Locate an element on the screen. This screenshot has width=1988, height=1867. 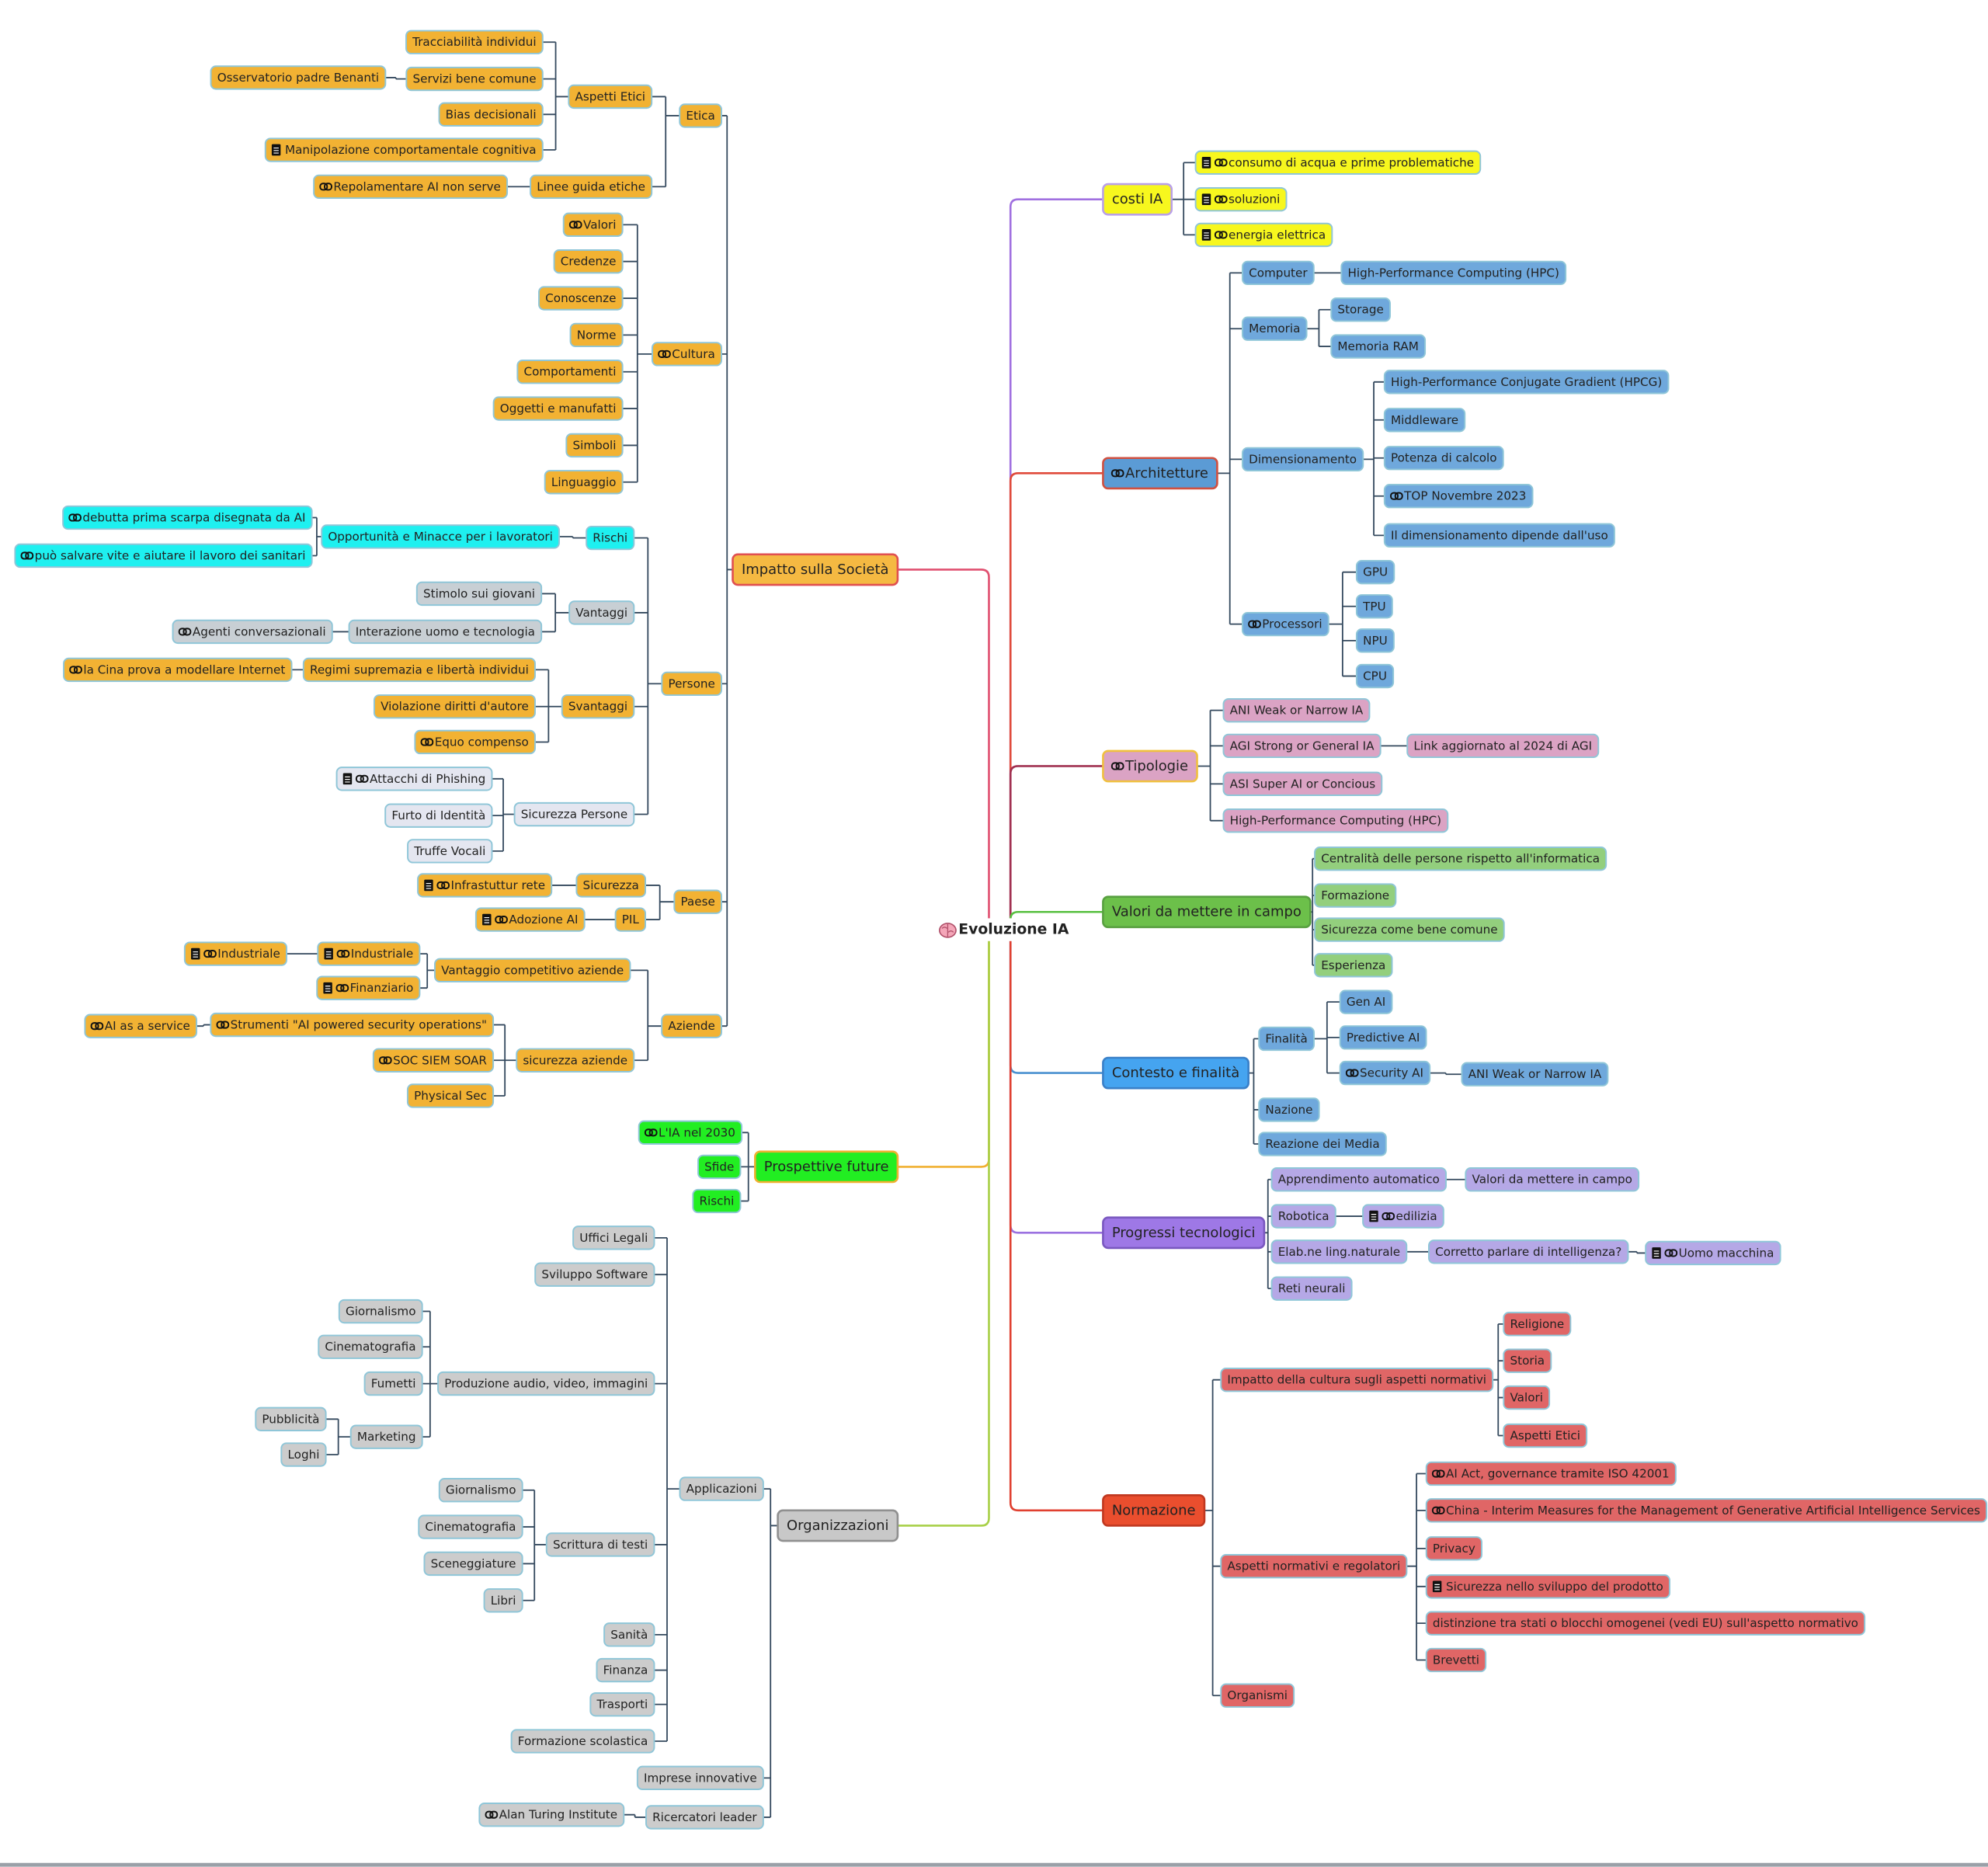
node: Computer is located at coordinates (1278, 273).